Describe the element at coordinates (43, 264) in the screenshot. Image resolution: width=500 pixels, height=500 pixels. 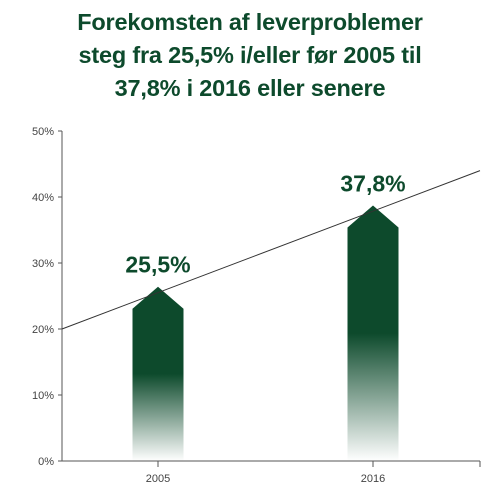
I see `y-tick-label: 30%` at that location.